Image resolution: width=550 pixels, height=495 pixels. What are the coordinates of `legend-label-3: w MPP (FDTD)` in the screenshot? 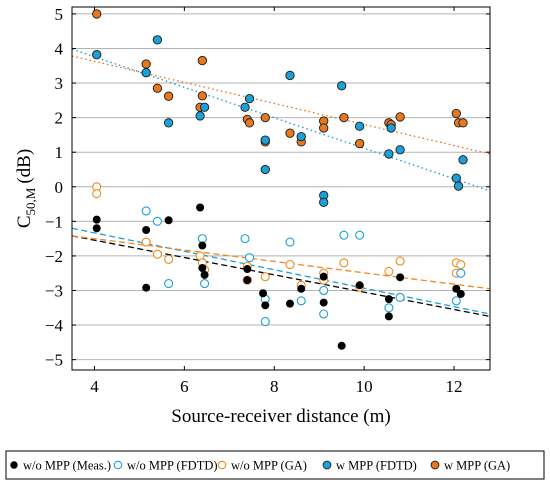 It's located at (376, 466).